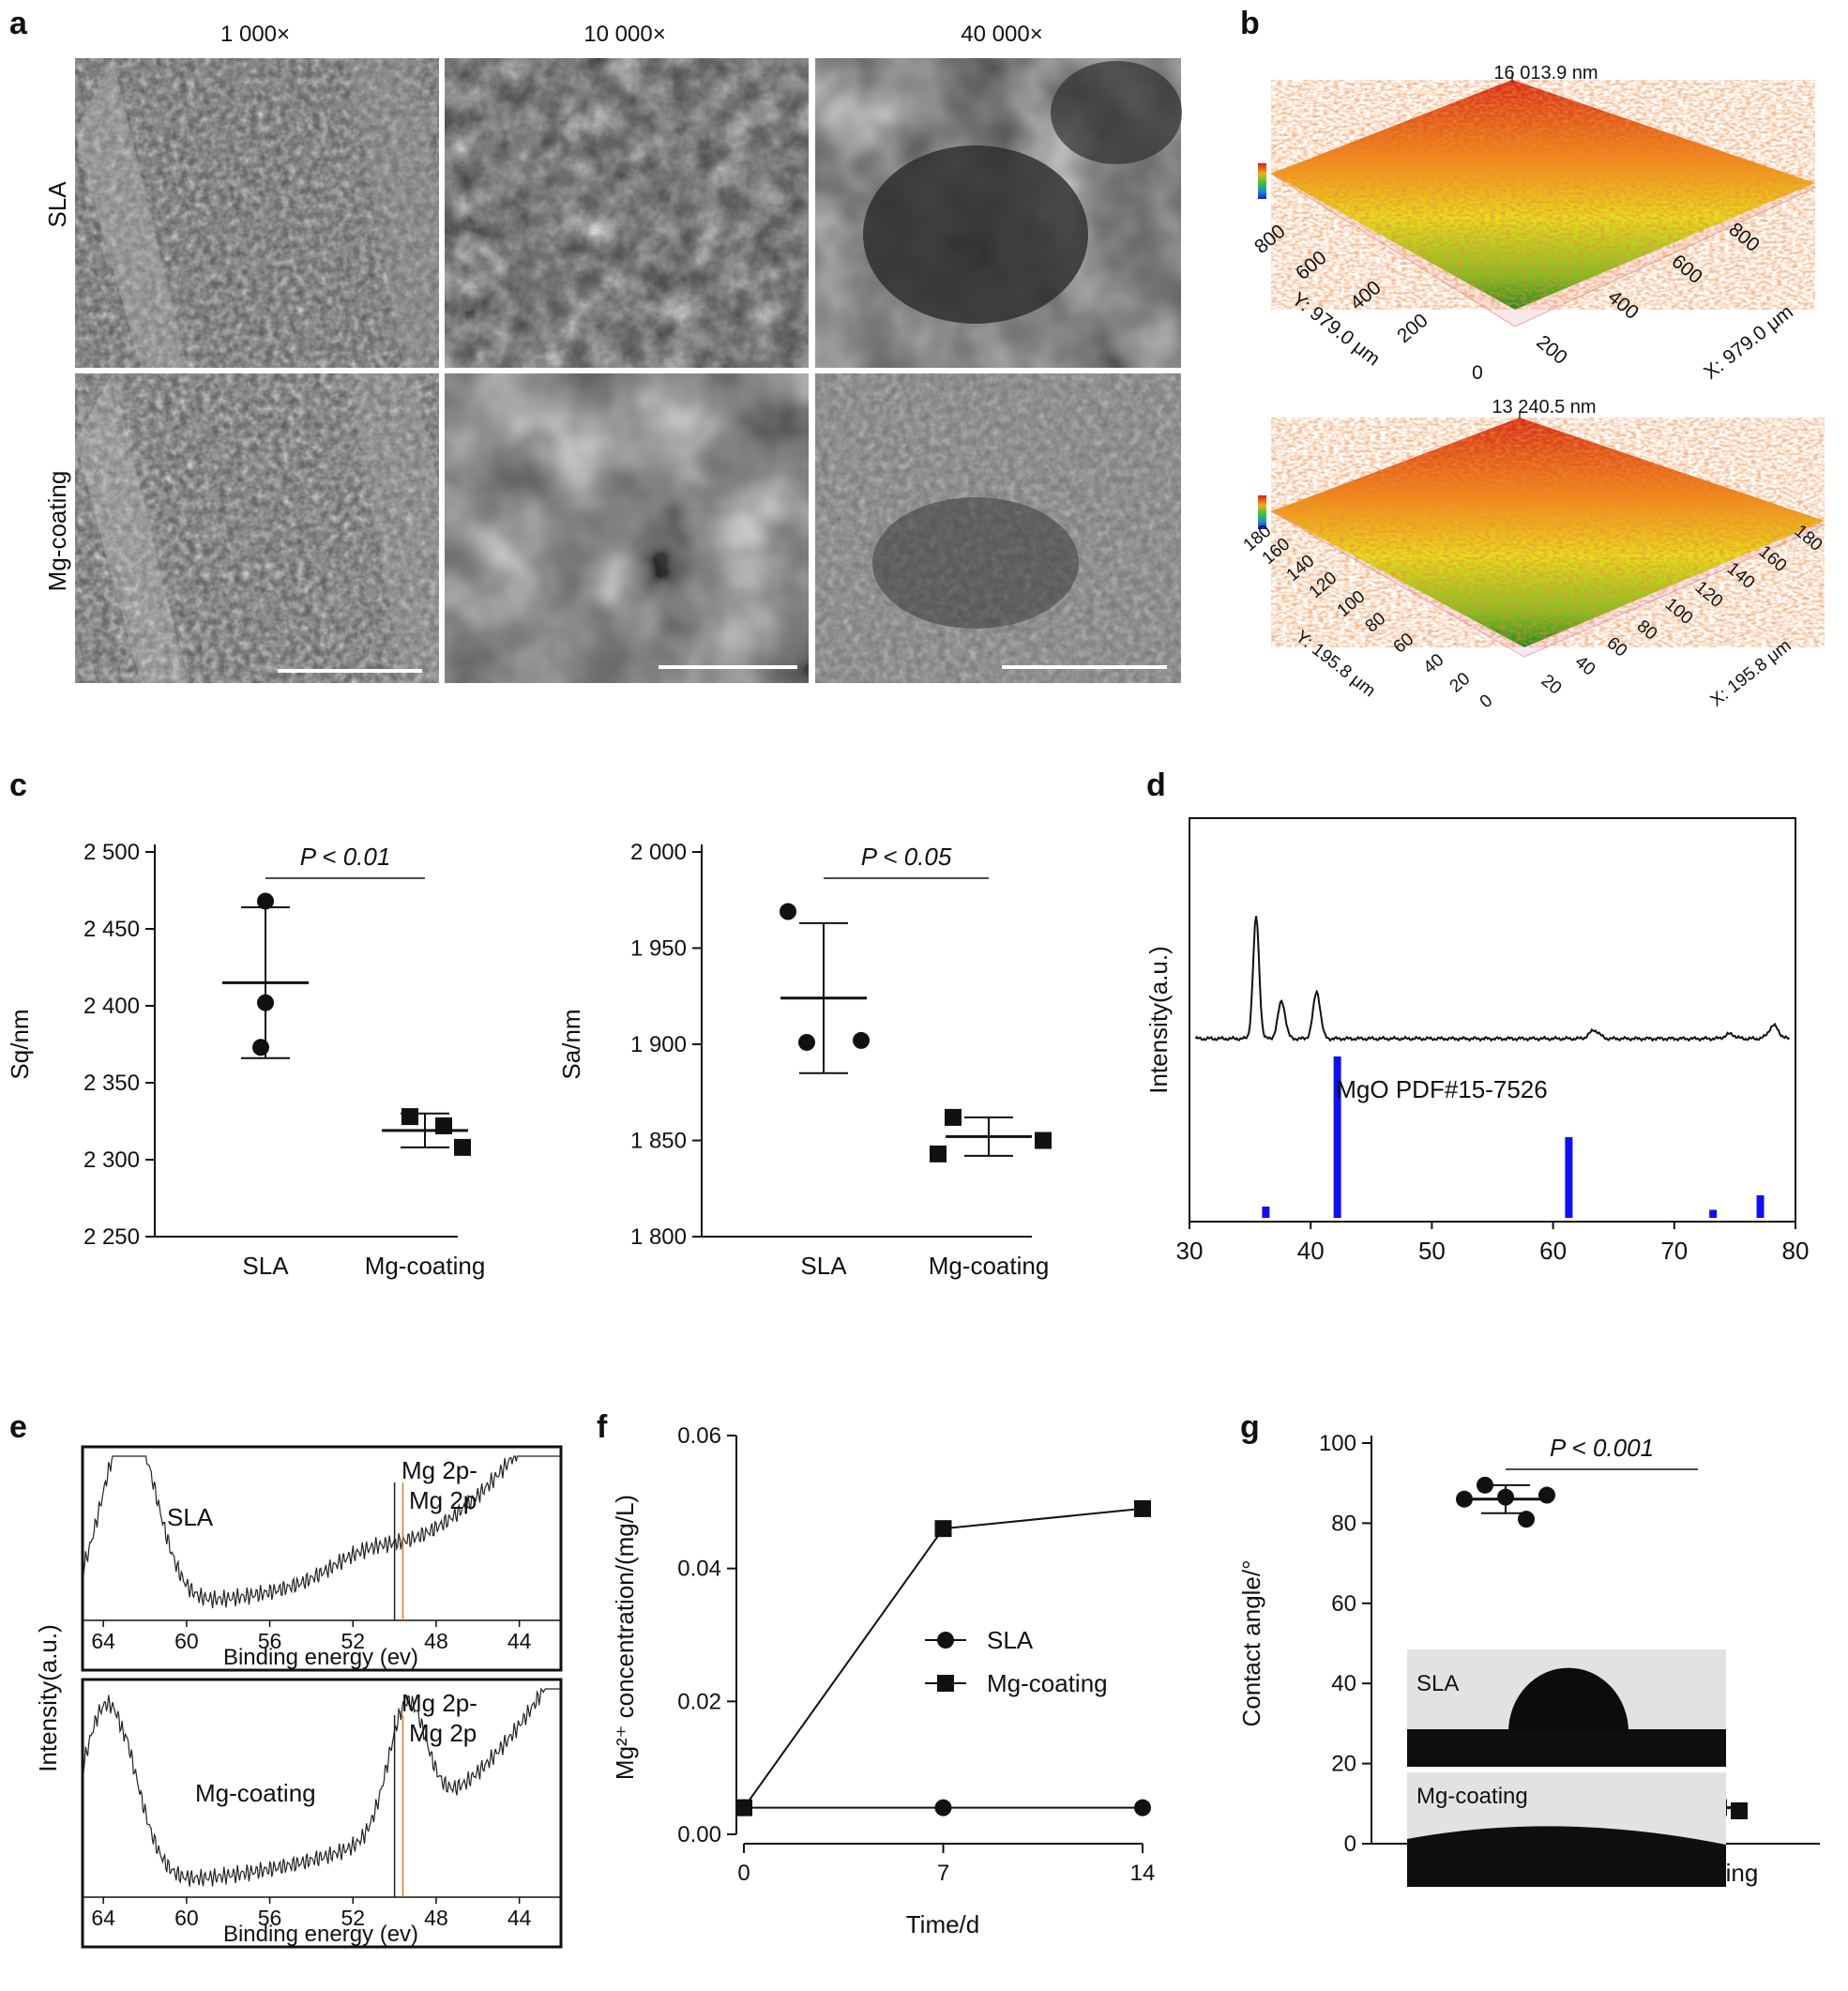  Describe the element at coordinates (1679, 612) in the screenshot. I see `x-tick: 100` at that location.